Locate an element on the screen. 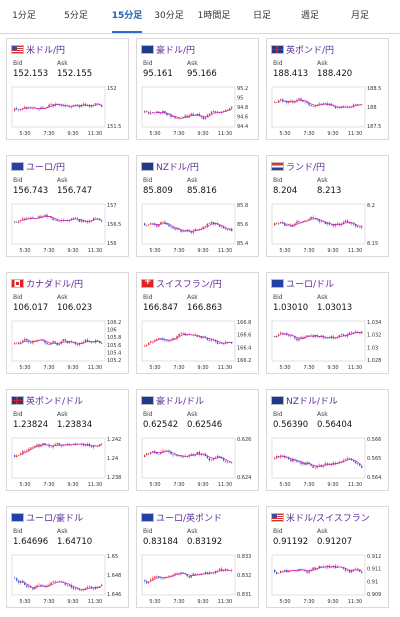 Image resolution: width=400 pixels, height=617 pixels. price-chart: 0.566 0.565 0.564 5:30 7:30 9:30 11:30 is located at coordinates (327, 462).